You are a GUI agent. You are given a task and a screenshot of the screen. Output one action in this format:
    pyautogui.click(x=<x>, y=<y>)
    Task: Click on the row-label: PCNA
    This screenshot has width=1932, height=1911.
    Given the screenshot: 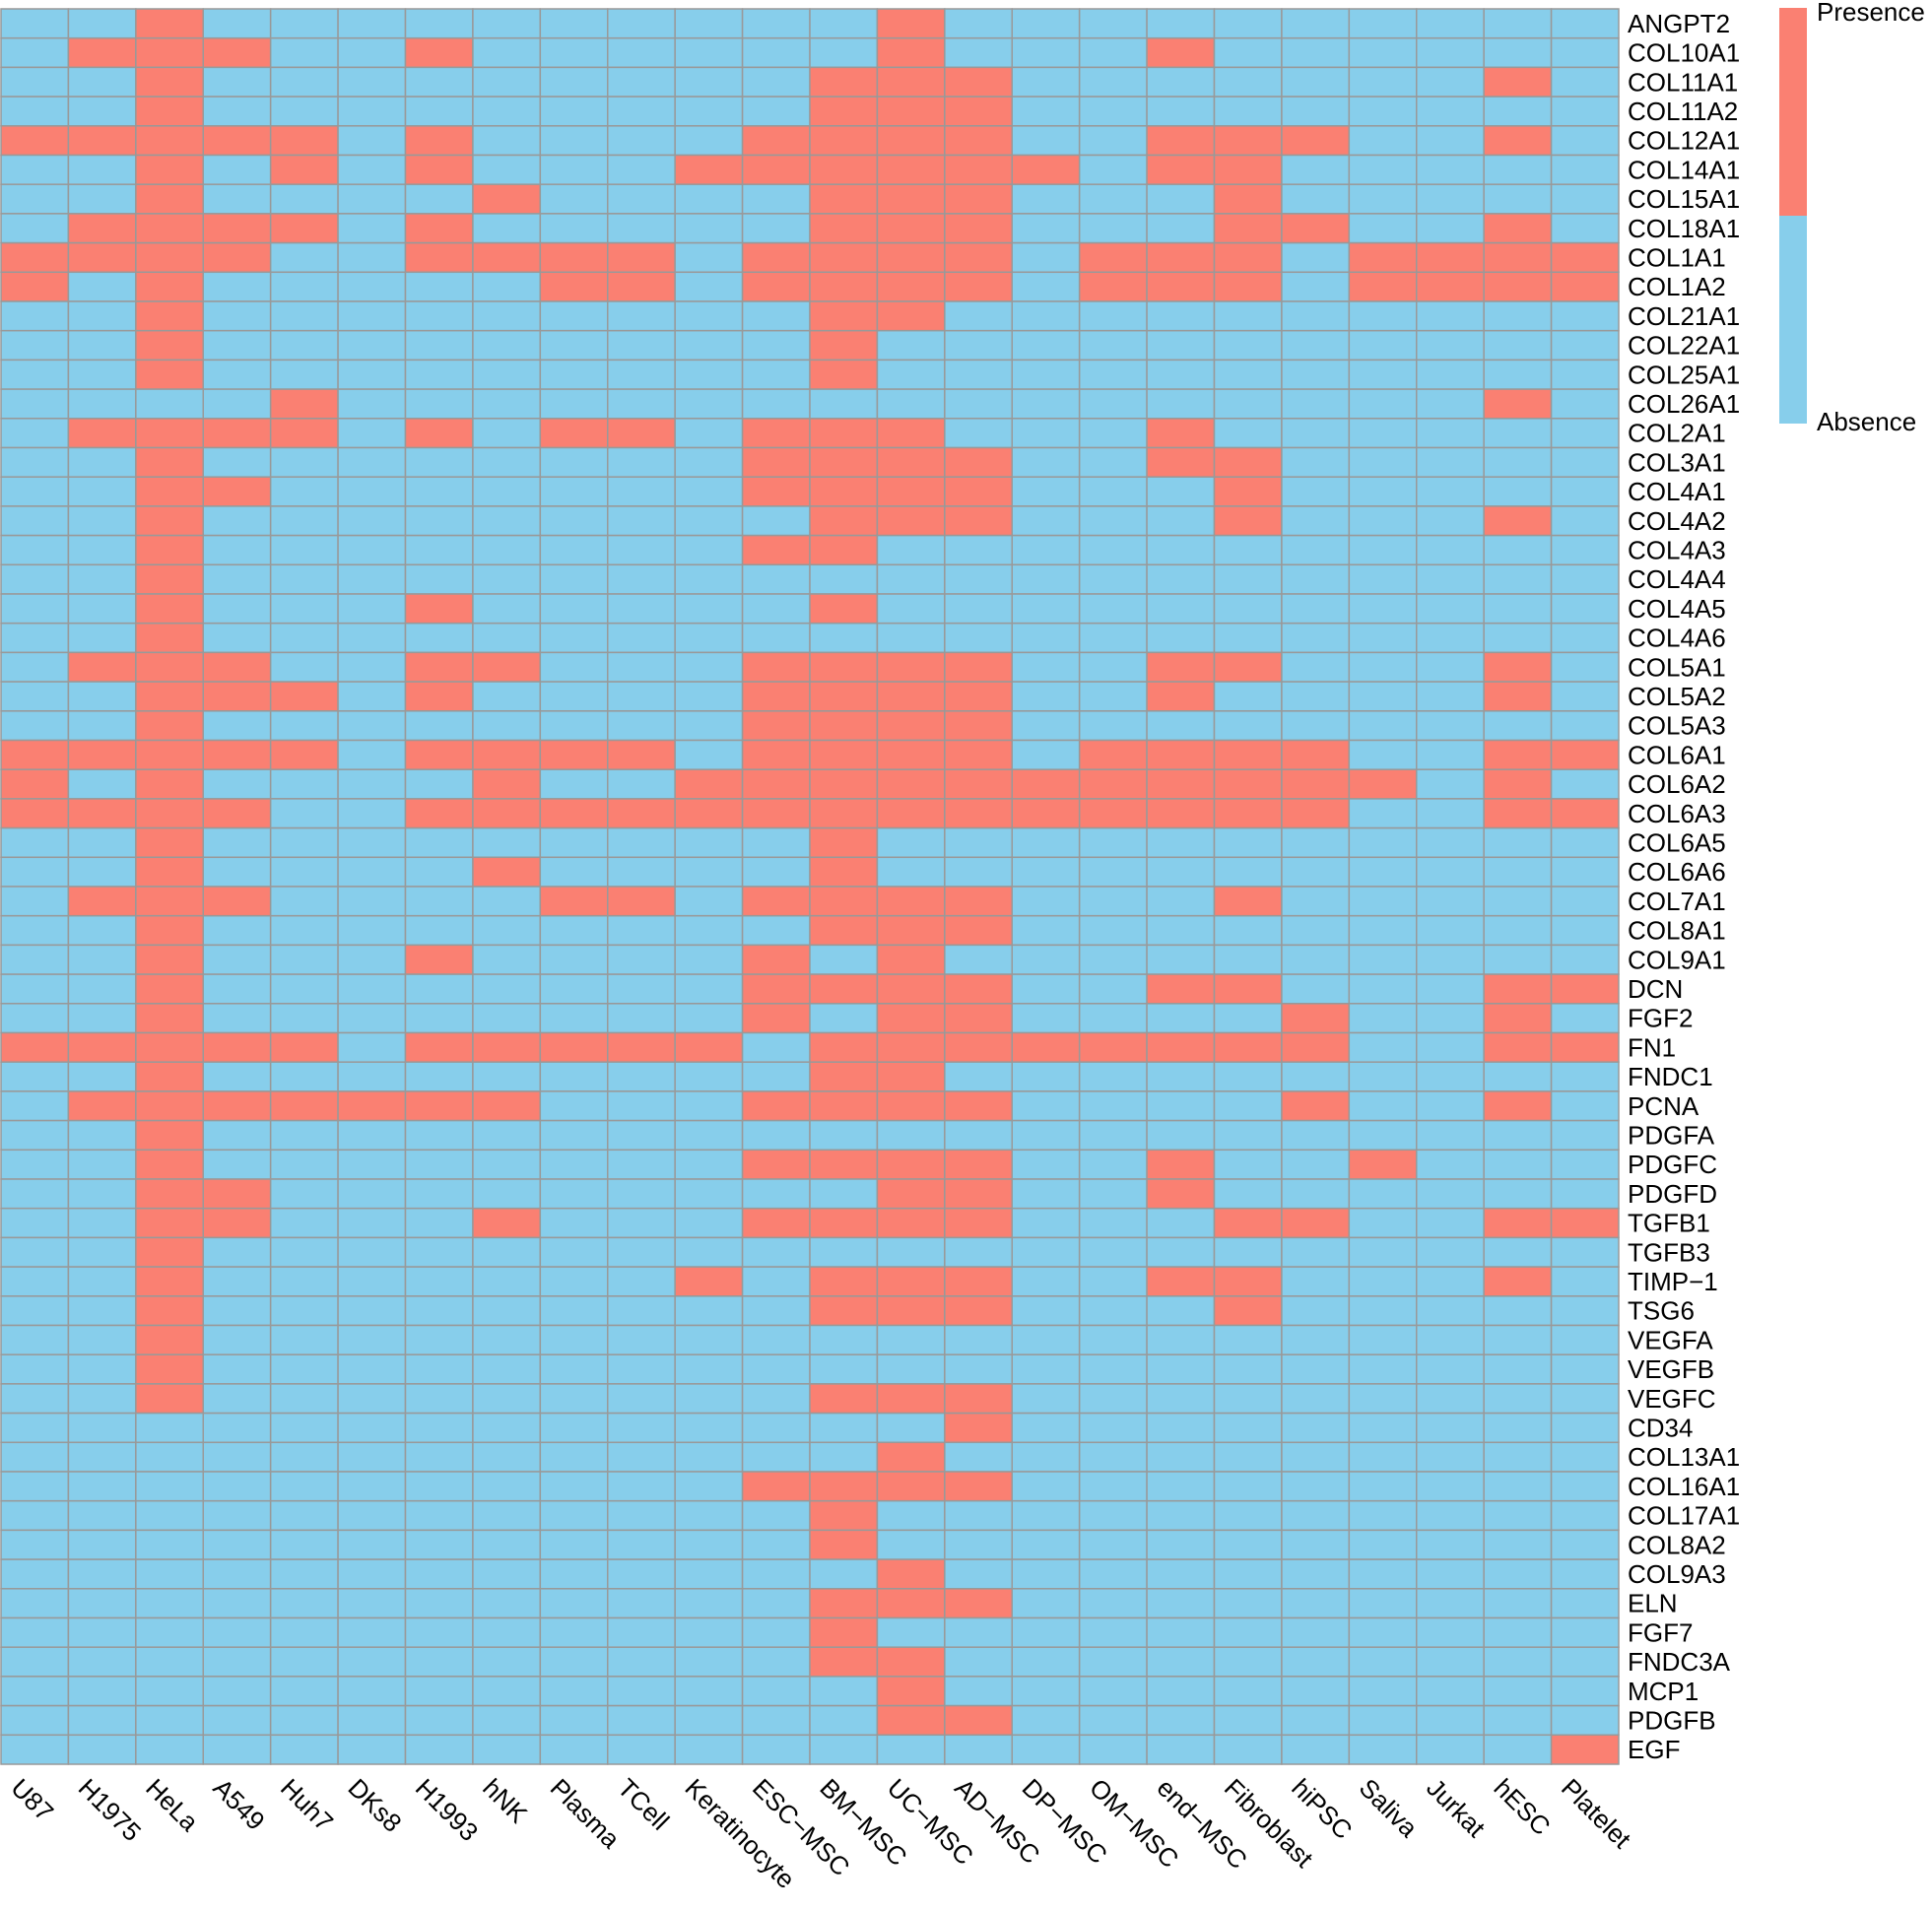 What is the action you would take?
    pyautogui.click(x=1663, y=1106)
    